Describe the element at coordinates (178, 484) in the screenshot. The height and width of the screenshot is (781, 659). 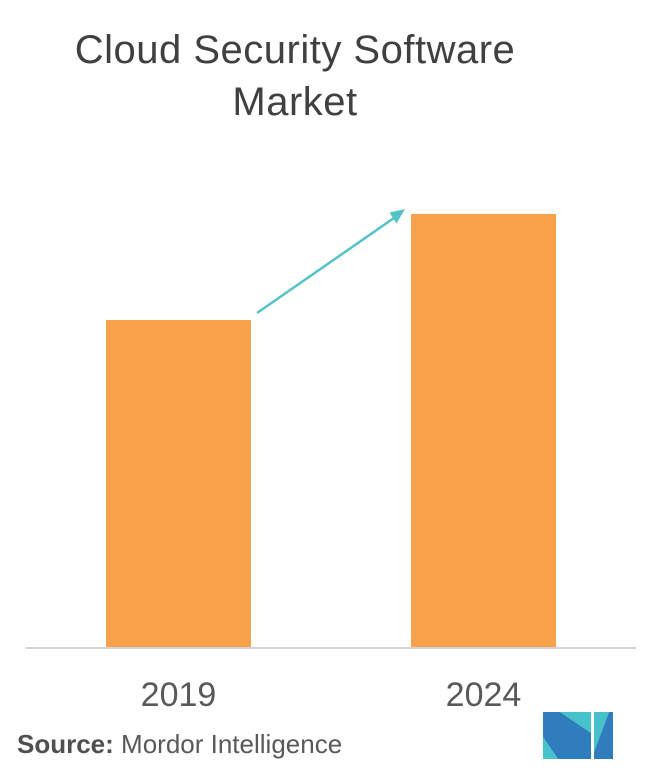
I see `bar-2019` at that location.